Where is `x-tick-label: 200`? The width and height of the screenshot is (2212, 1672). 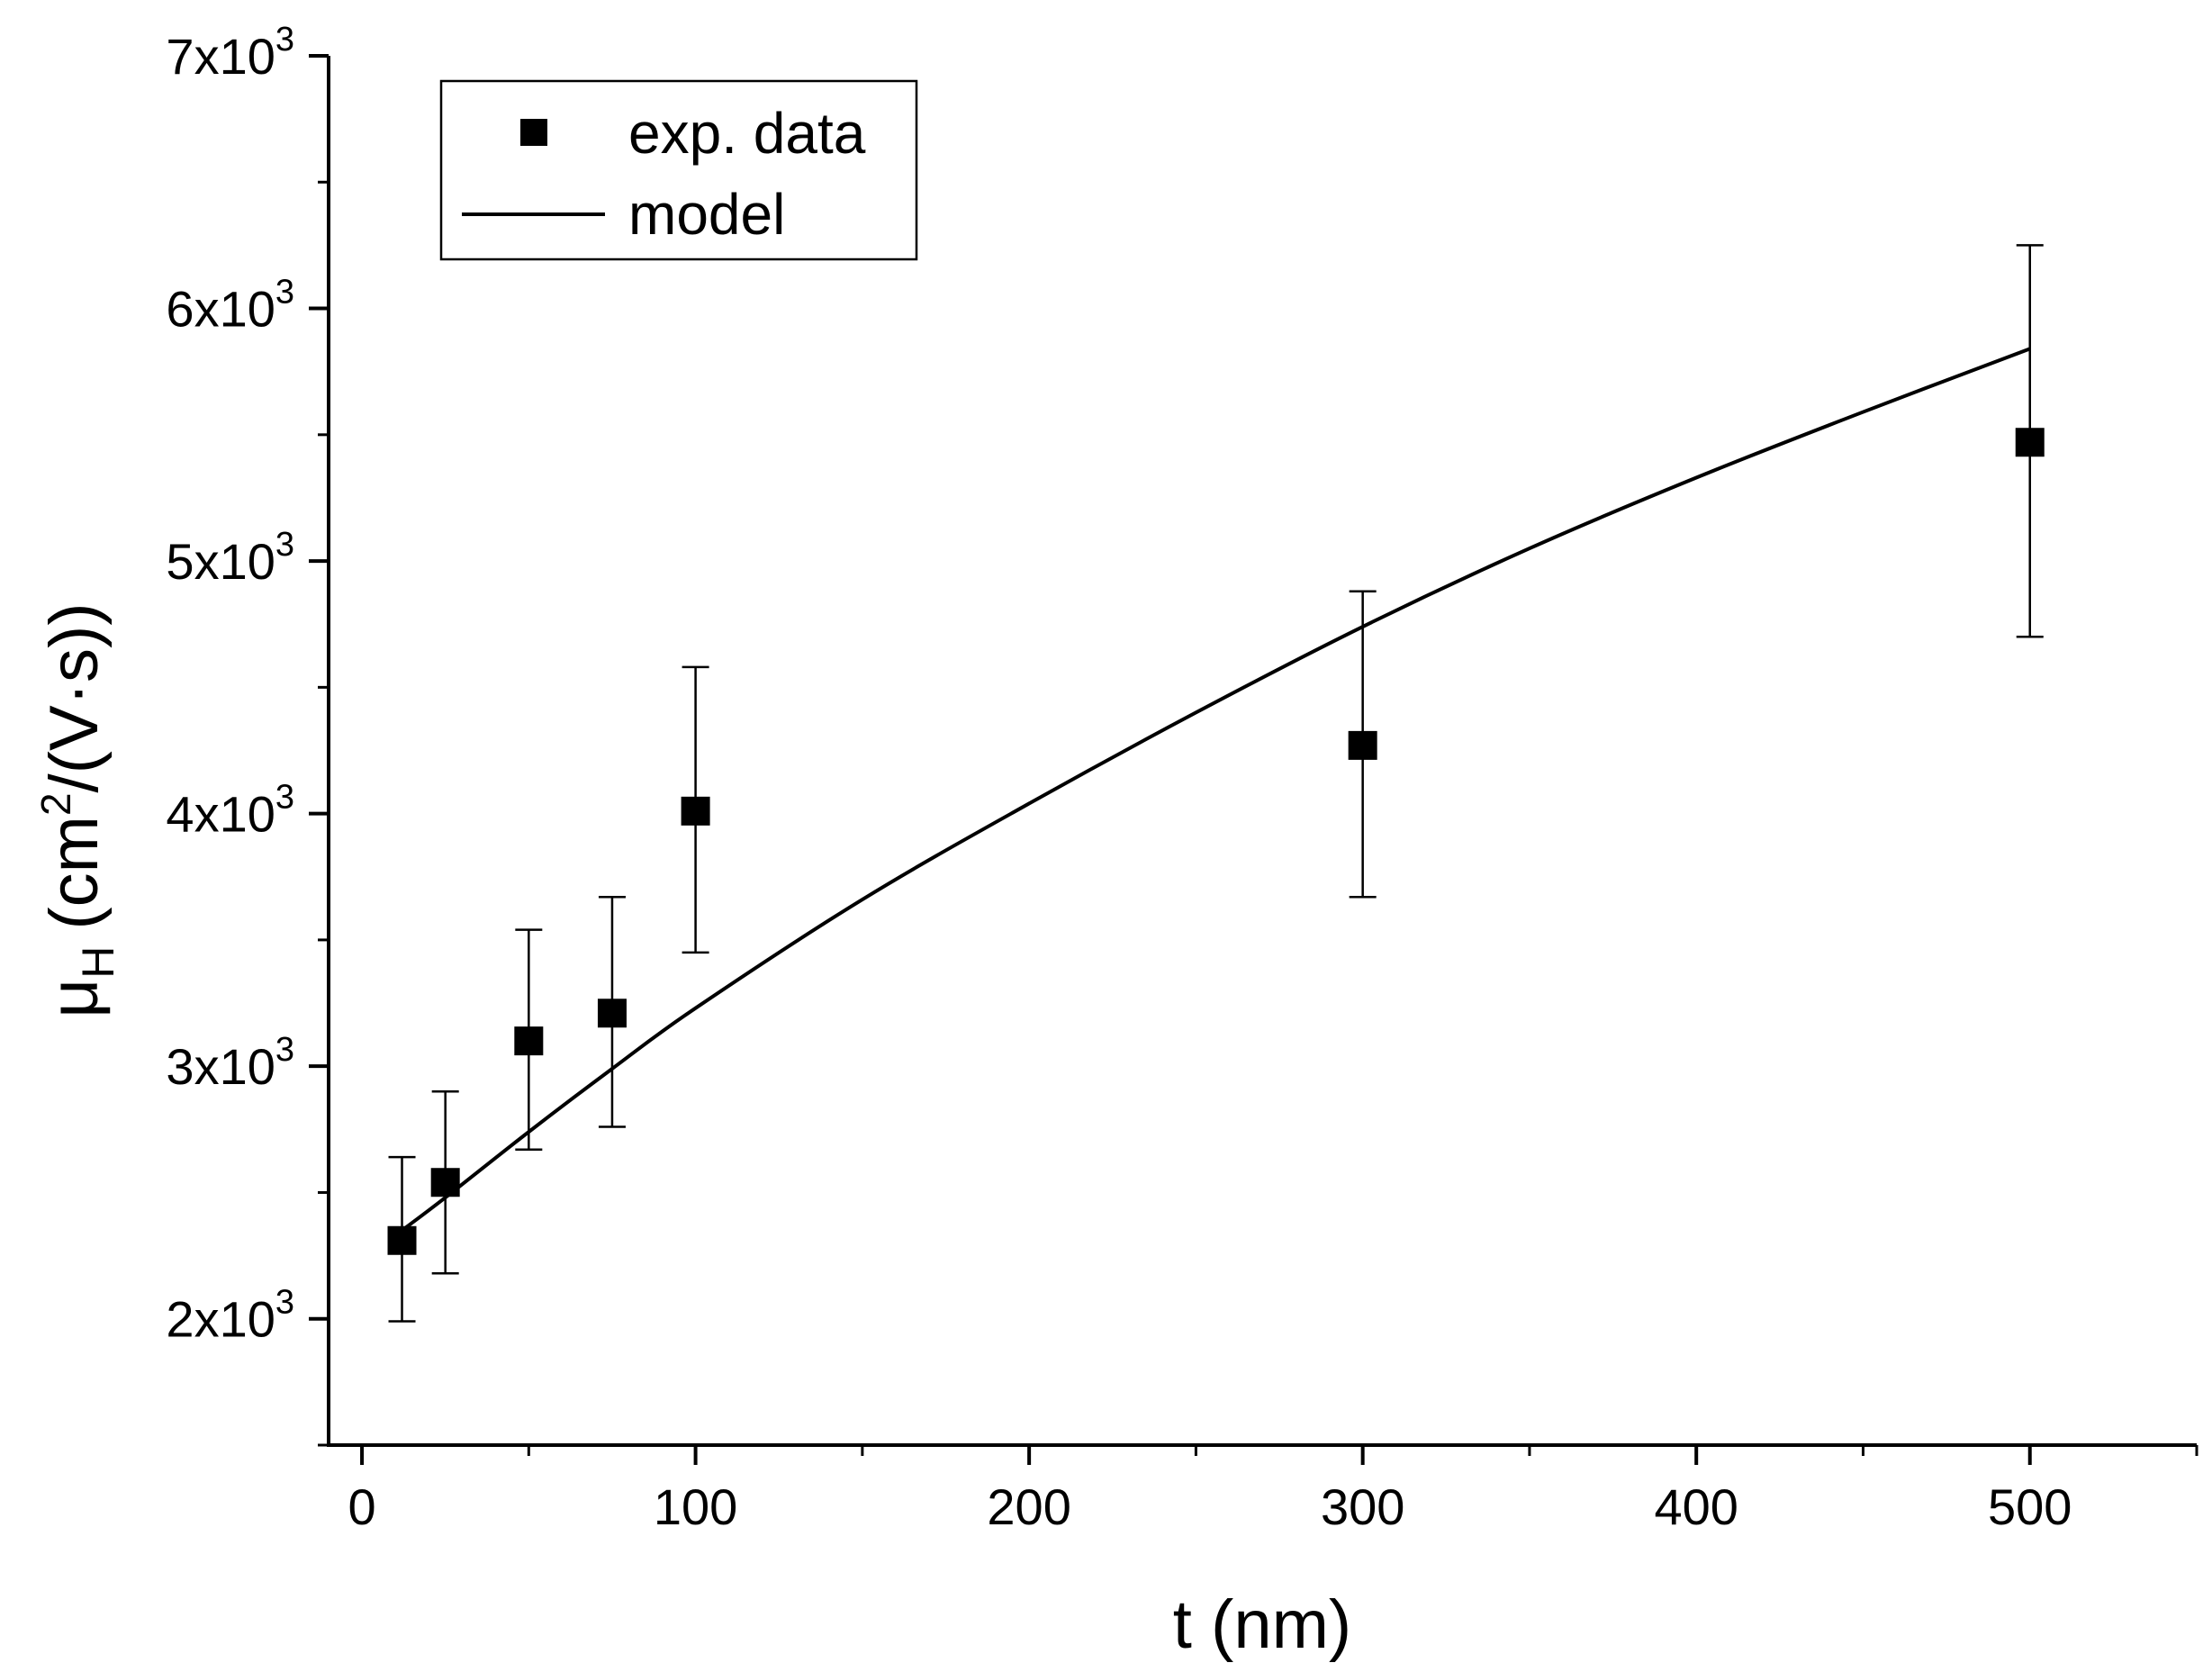
x-tick-label: 200 is located at coordinates (1028, 1506).